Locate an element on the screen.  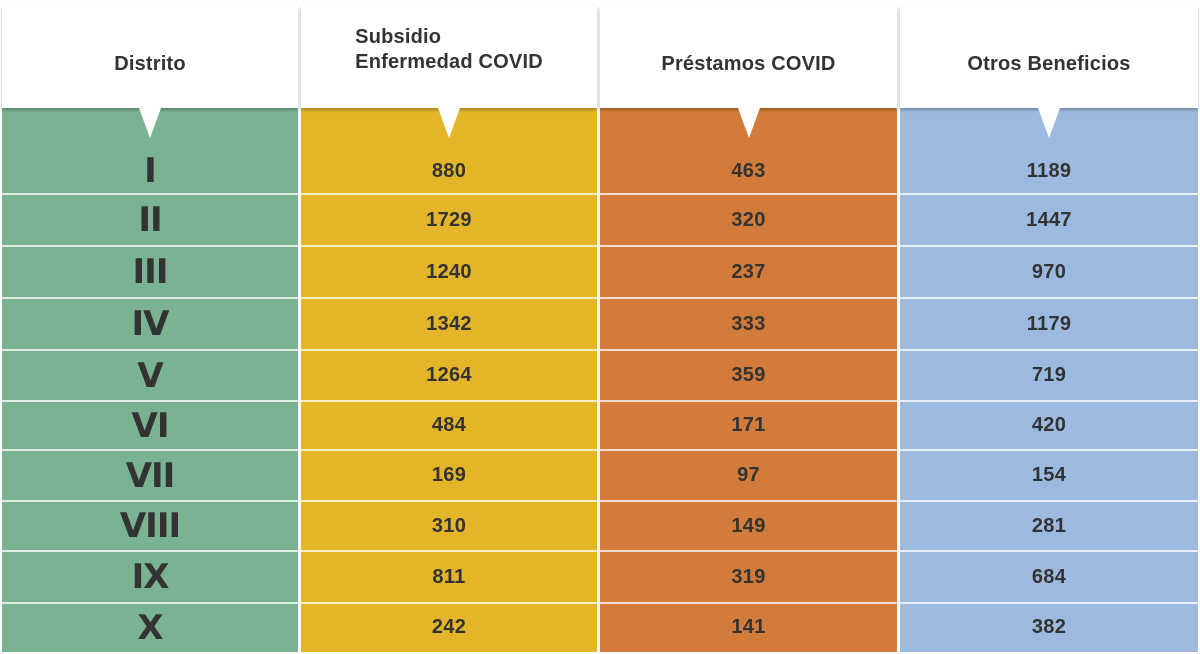
column-header-text: Subsidio Enfermedad COVID is located at coordinates (449, 50).